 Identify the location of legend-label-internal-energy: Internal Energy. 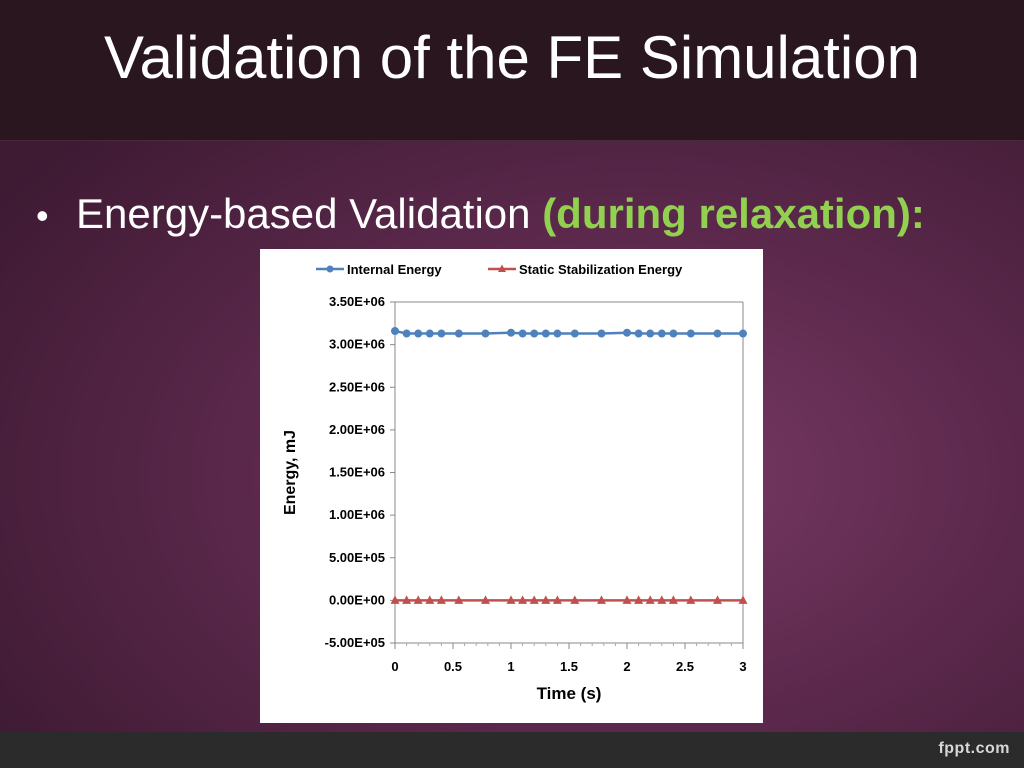
(394, 269).